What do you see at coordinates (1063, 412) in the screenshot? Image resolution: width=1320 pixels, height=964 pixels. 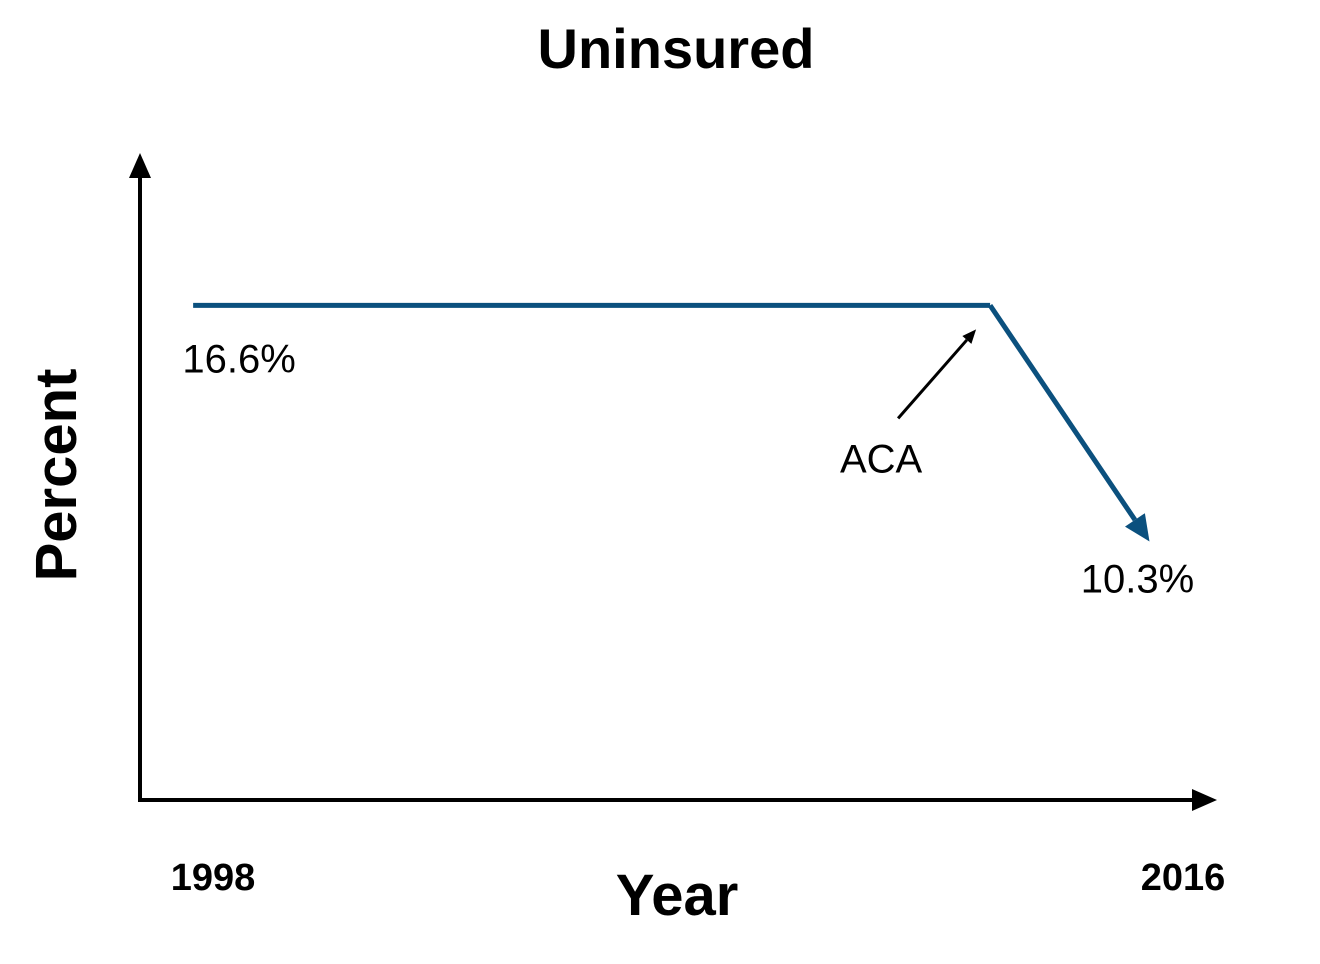 I see `series-line-segment-decline` at bounding box center [1063, 412].